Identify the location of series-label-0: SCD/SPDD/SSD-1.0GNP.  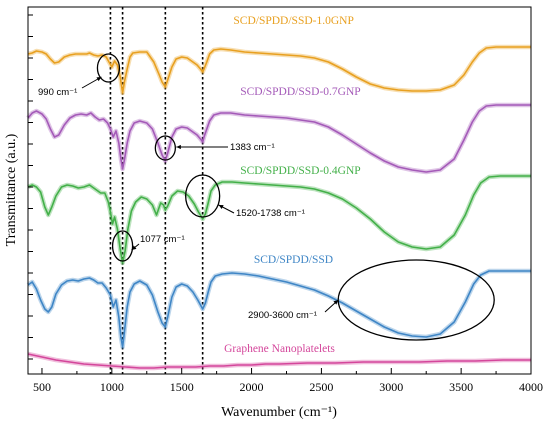
(293, 21).